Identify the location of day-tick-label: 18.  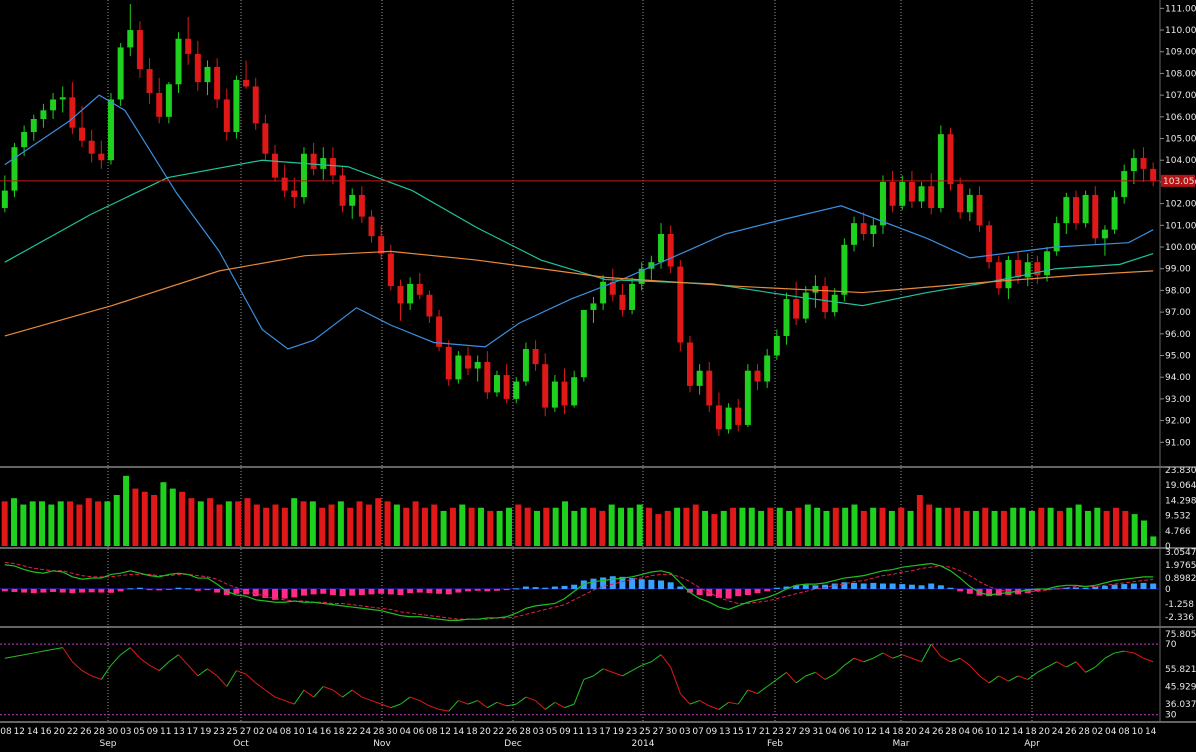
(898, 732).